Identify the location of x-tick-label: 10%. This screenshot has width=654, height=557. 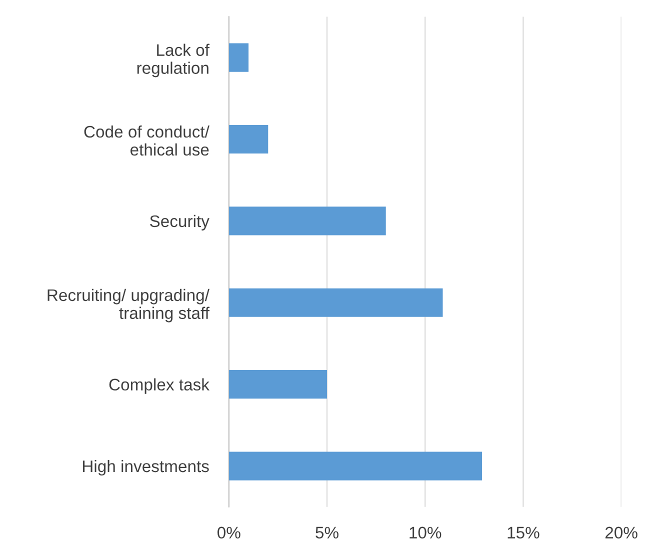
(426, 532).